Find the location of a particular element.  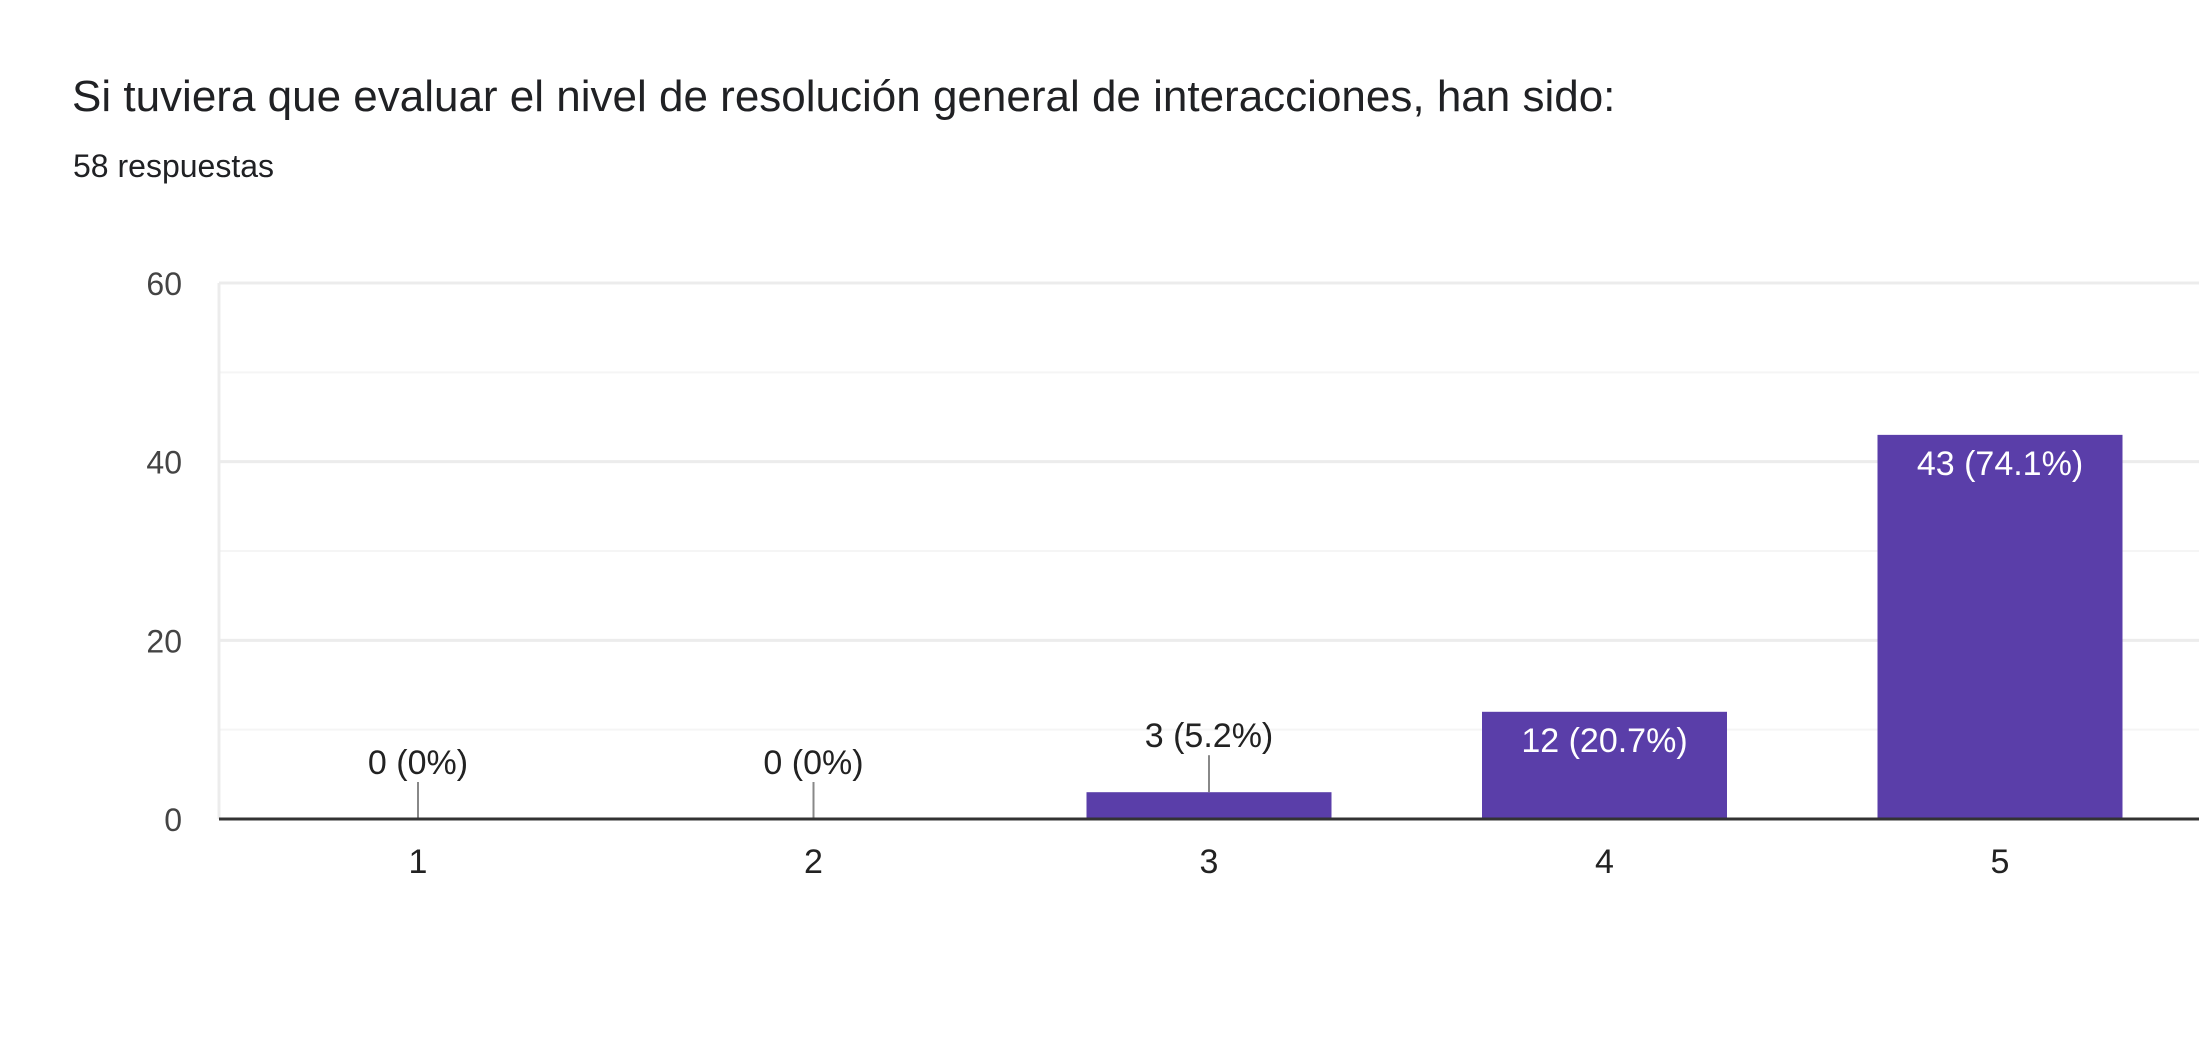

data-label: 12 (20.7%) is located at coordinates (1604, 741).